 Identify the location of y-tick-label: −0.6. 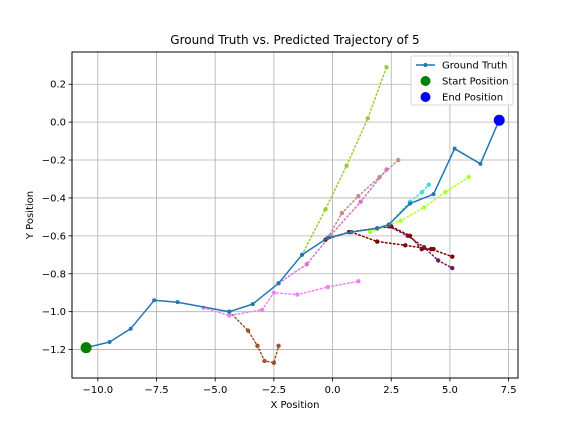
(54, 236).